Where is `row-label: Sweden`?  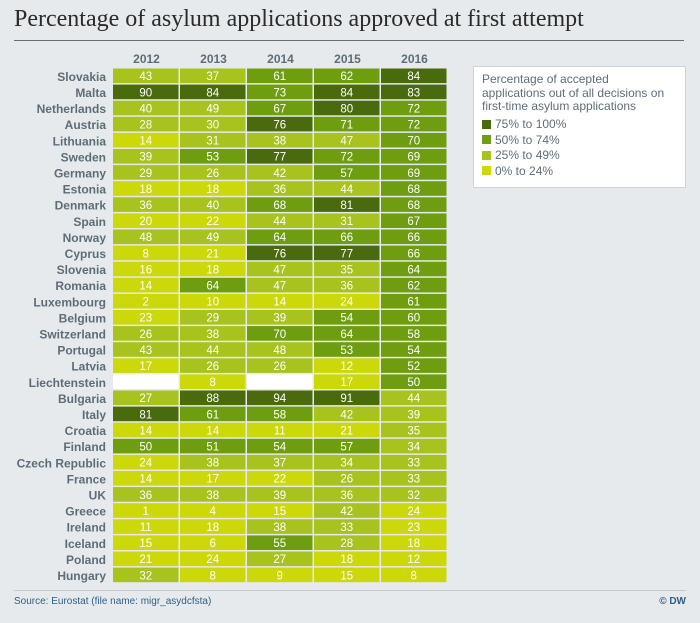
row-label: Sweden is located at coordinates (83, 157).